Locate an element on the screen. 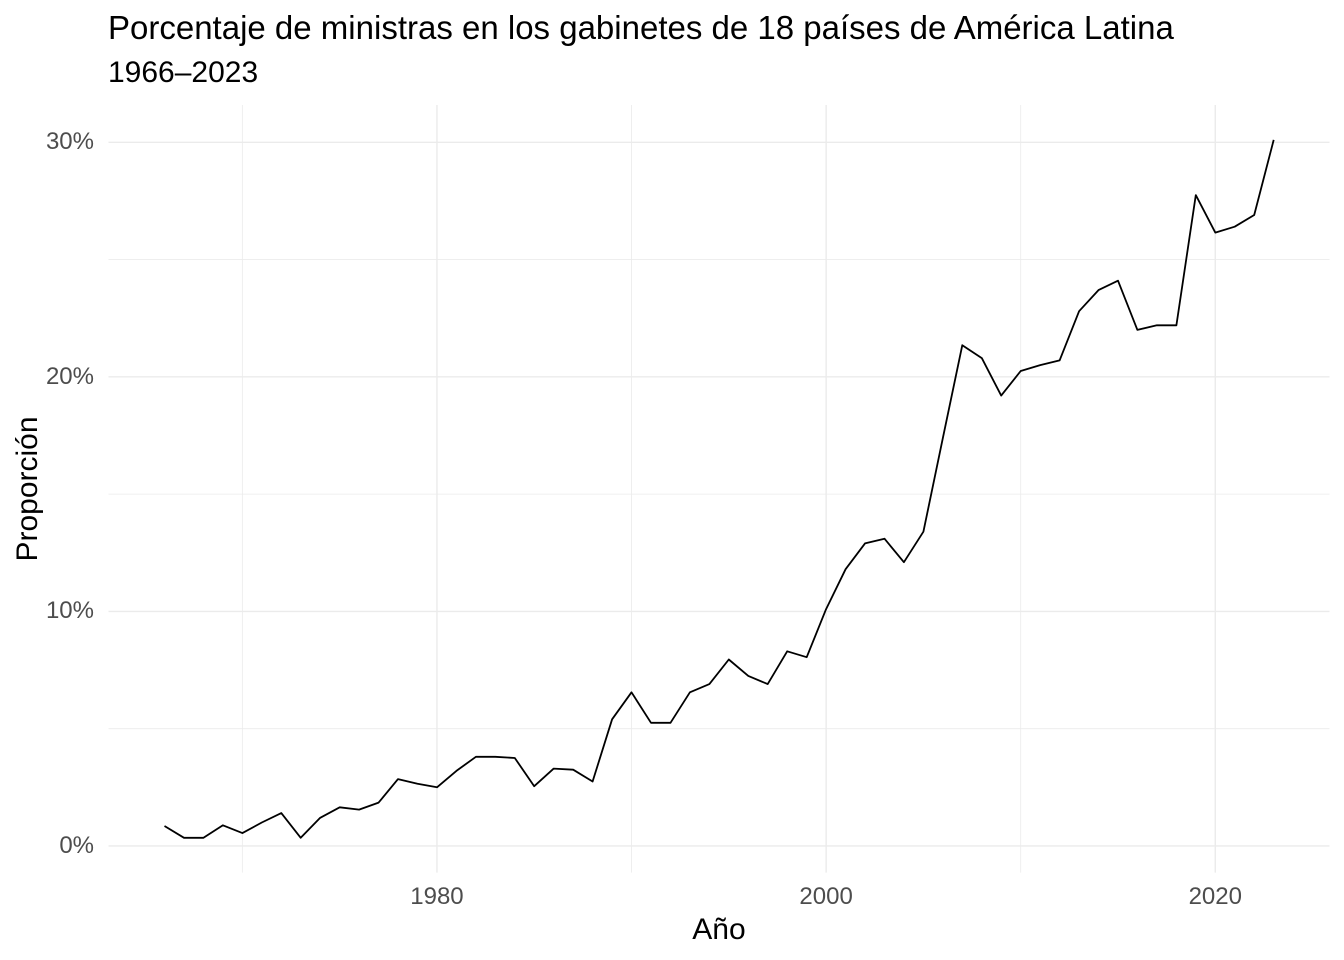  y-tick-label: 10% is located at coordinates (69, 611).